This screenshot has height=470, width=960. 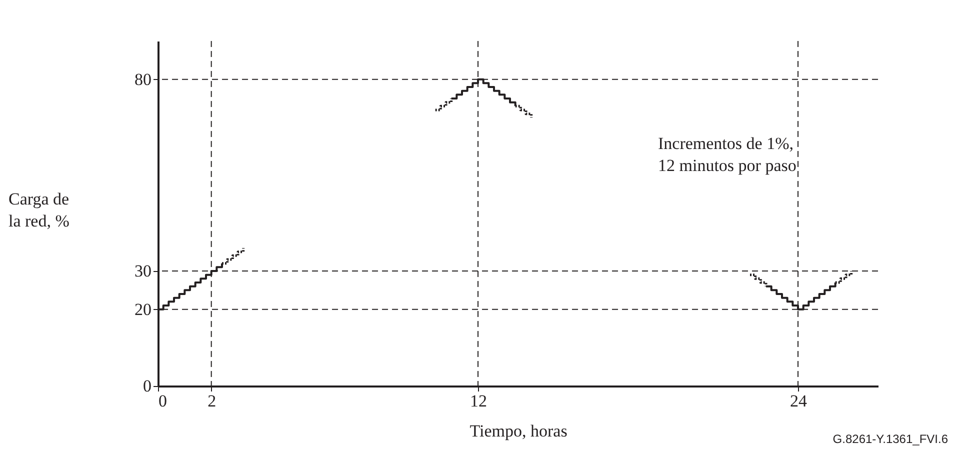 What do you see at coordinates (727, 154) in the screenshot?
I see `annotation: Incrementos de 1%, 12 minutos por paso` at bounding box center [727, 154].